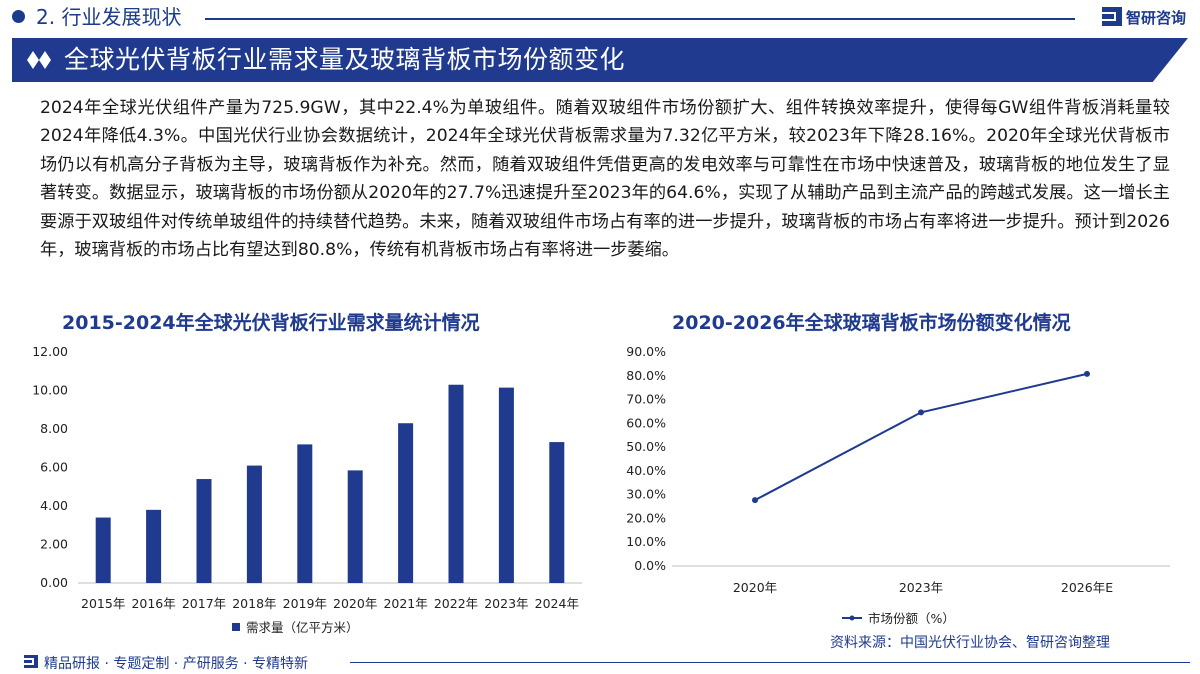  What do you see at coordinates (646, 399) in the screenshot?
I see `y-tick-label: 70.0%` at bounding box center [646, 399].